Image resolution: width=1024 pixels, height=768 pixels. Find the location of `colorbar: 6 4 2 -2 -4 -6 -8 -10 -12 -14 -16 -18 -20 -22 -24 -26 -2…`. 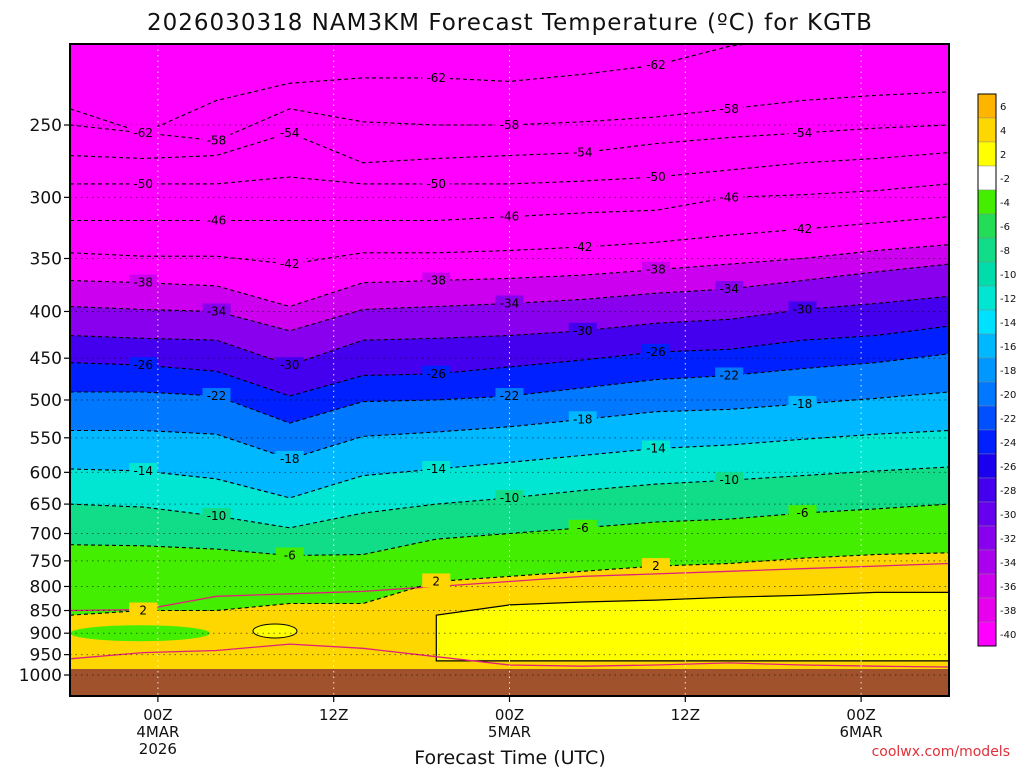

colorbar: 6 4 2 -2 -4 -6 -8 -10 -12 -14 -16 -18 -20 -22 -24 -26 -2… is located at coordinates (996, 370).